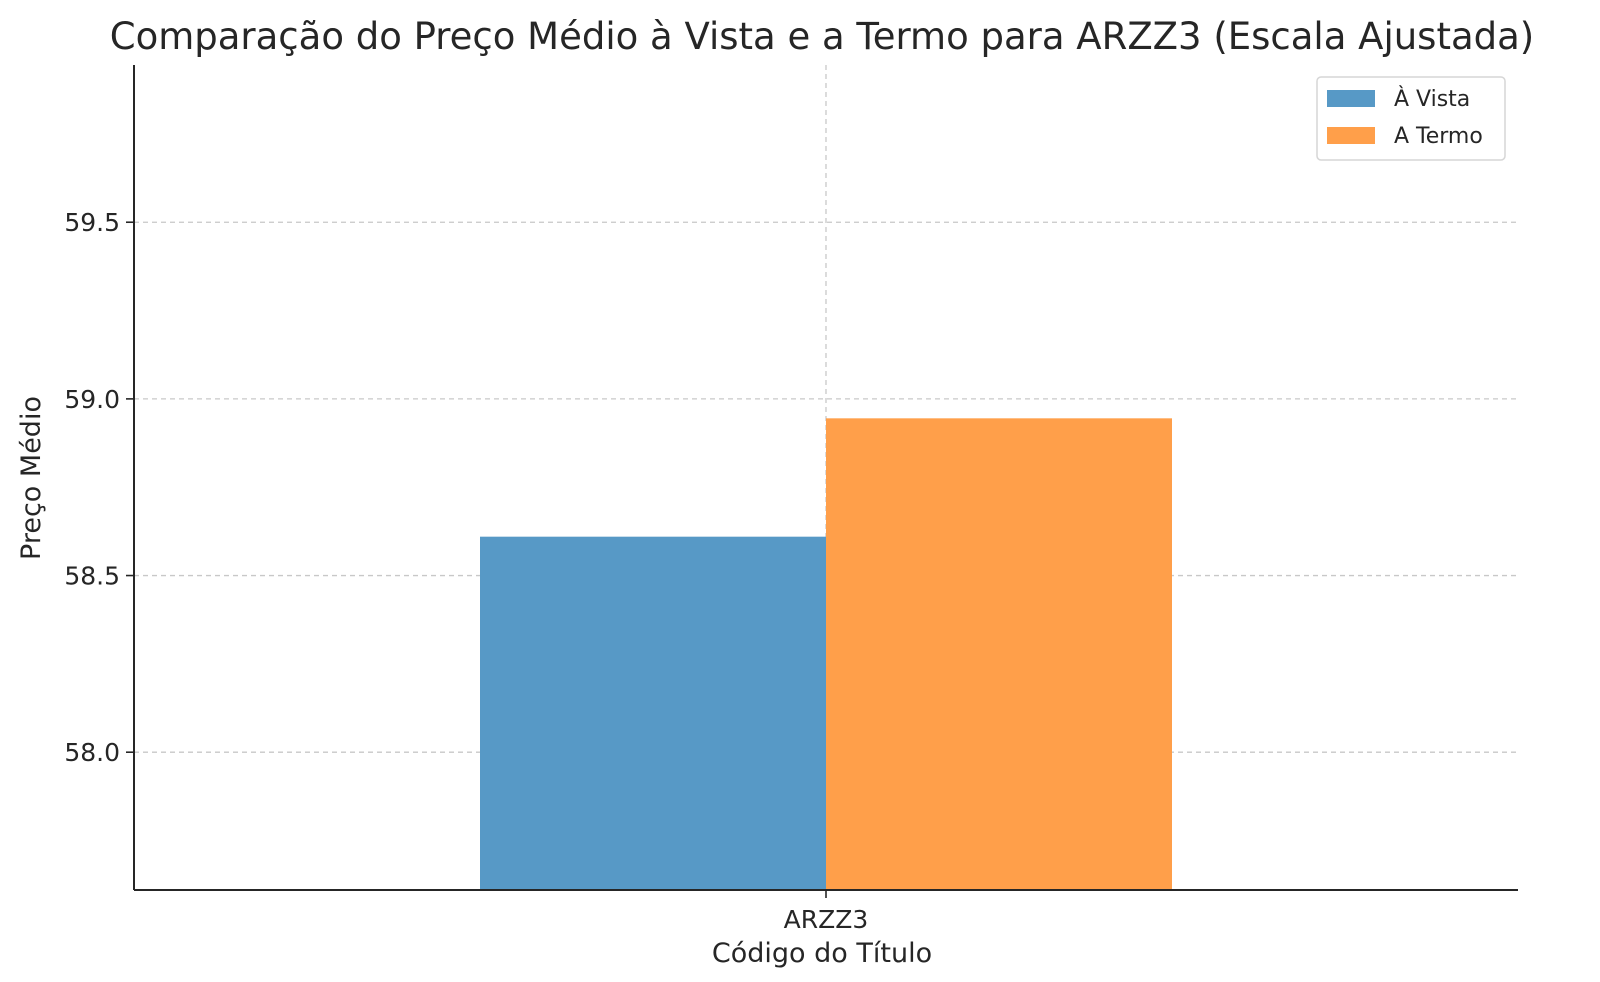 Image resolution: width=1600 pixels, height=982 pixels. I want to click on y-axis-label: Preço Médio, so click(31, 478).